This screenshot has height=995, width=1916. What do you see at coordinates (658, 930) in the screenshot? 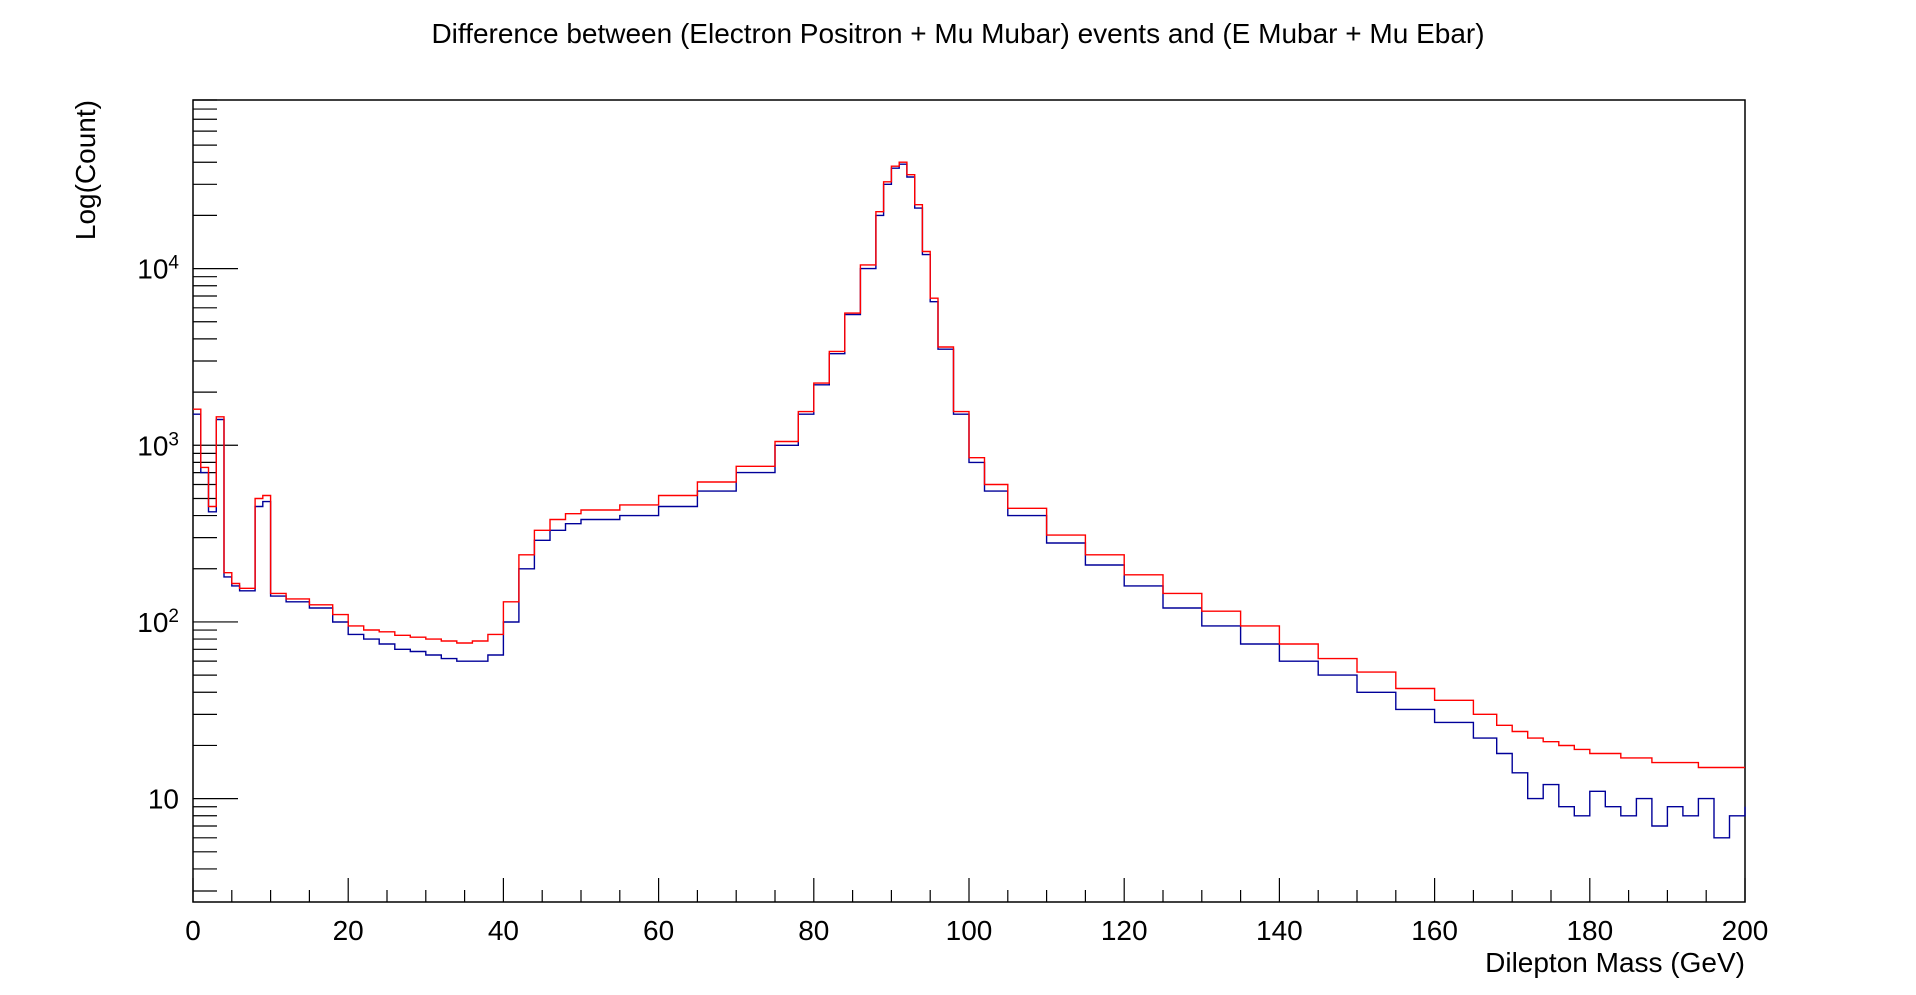
I see `x-tick-label: 60` at bounding box center [658, 930].